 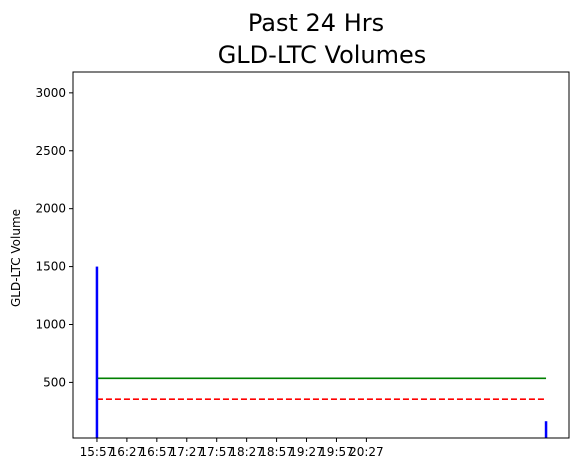 I want to click on x-tick-label: 19:57, so click(x=336, y=452).